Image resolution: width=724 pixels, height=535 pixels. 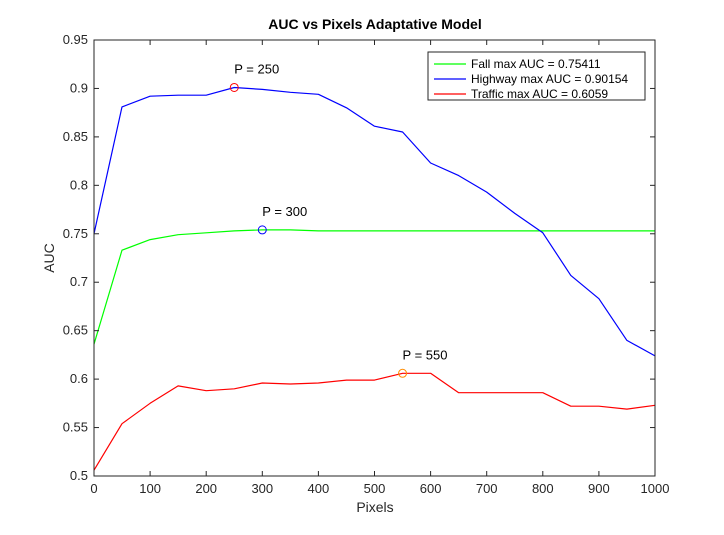 What do you see at coordinates (79, 475) in the screenshot?
I see `y-tick-label: 0.5` at bounding box center [79, 475].